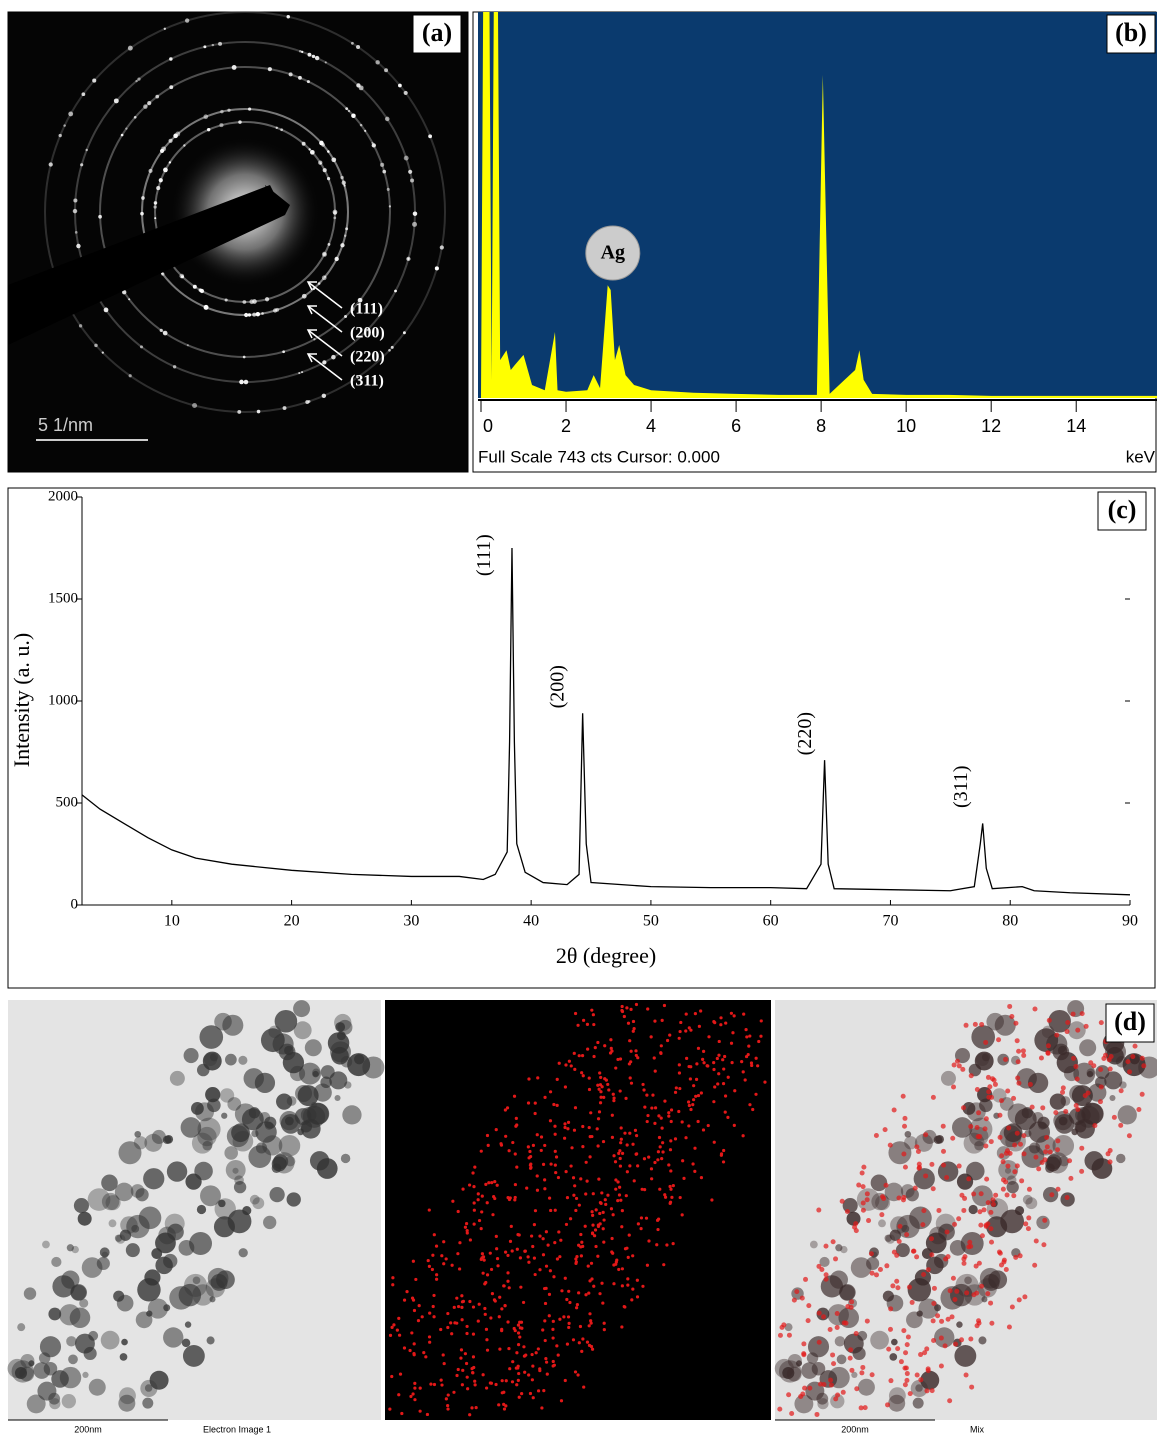 The width and height of the screenshot is (1157, 1452). Describe the element at coordinates (21, 700) in the screenshot. I see `y-axis-label: Intensity (a. u.)` at that location.